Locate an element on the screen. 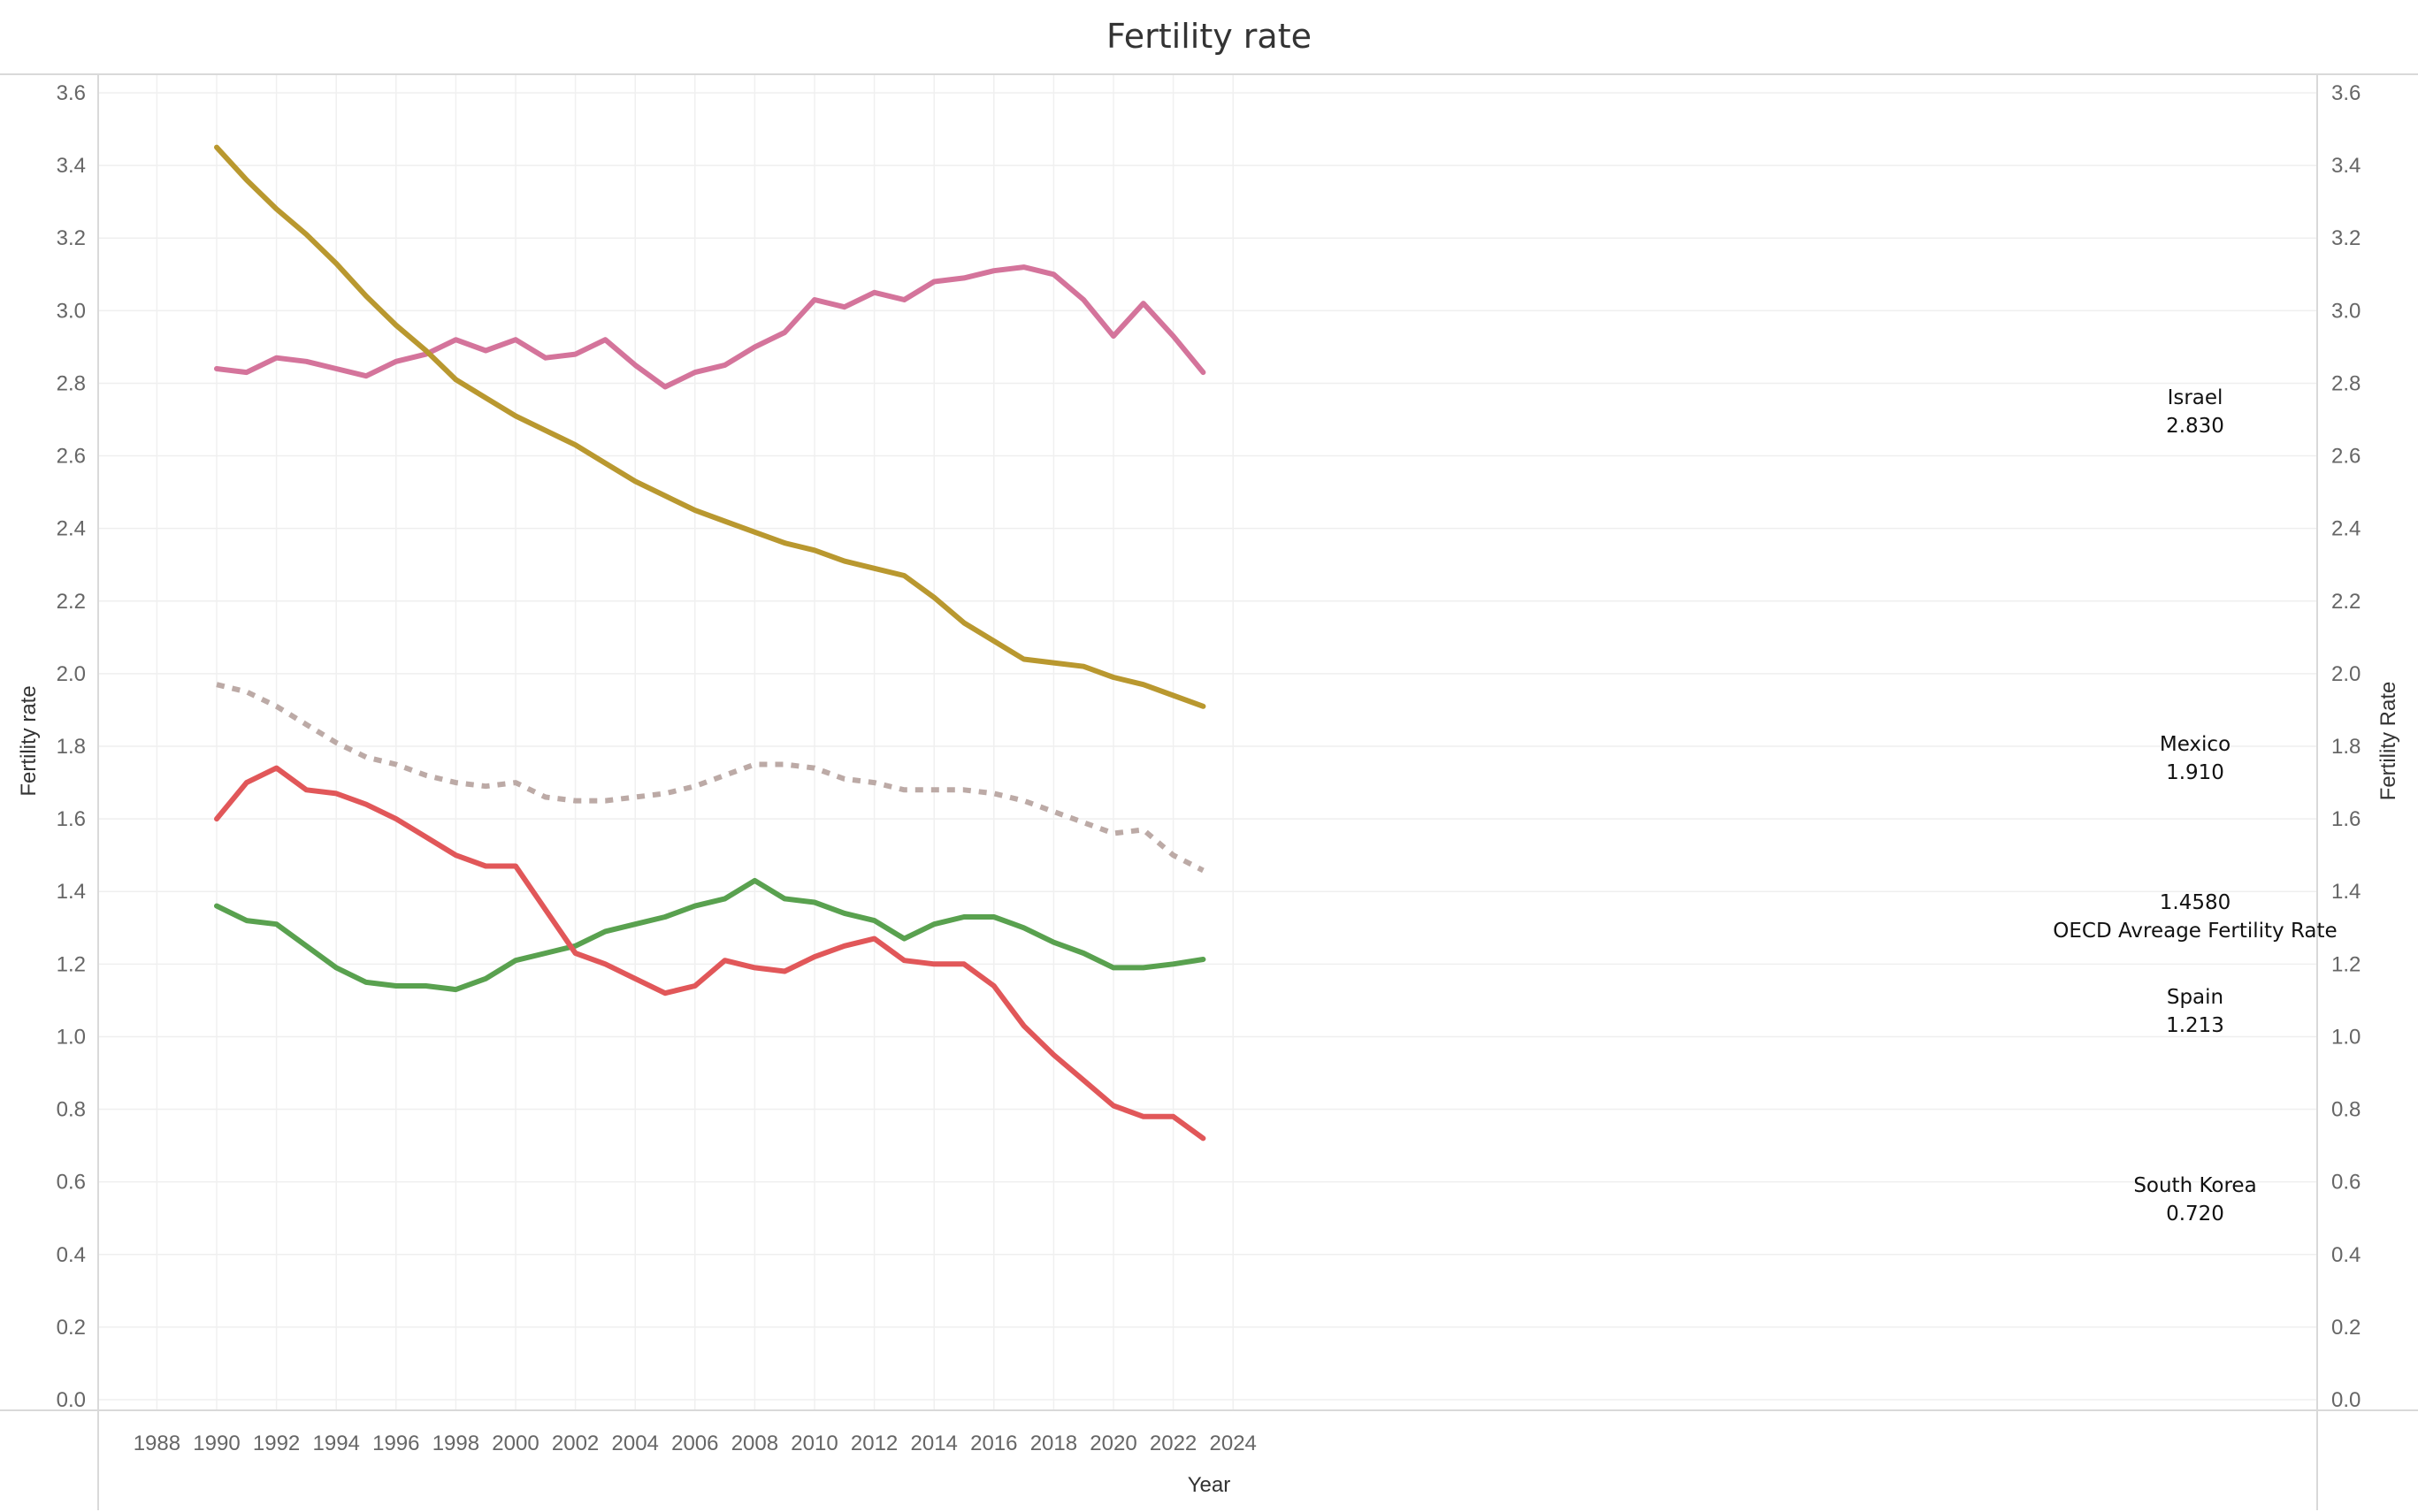 This screenshot has width=2418, height=1512. x-tick-label: 1990 is located at coordinates (216, 1443).